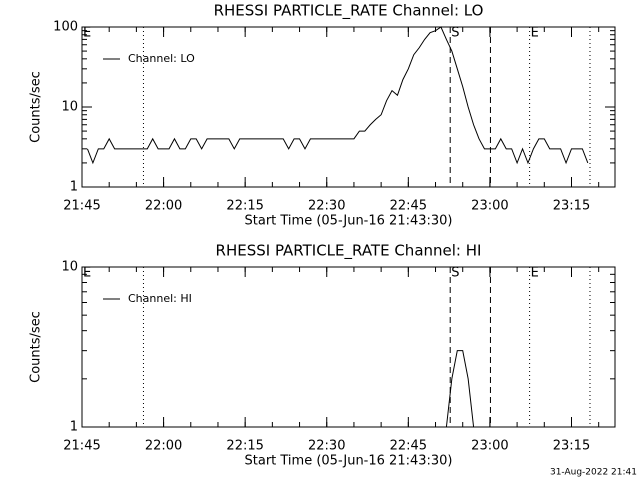 This screenshot has width=640, height=480. Describe the element at coordinates (65, 27) in the screenshot. I see `y-tick-label: 100` at that location.